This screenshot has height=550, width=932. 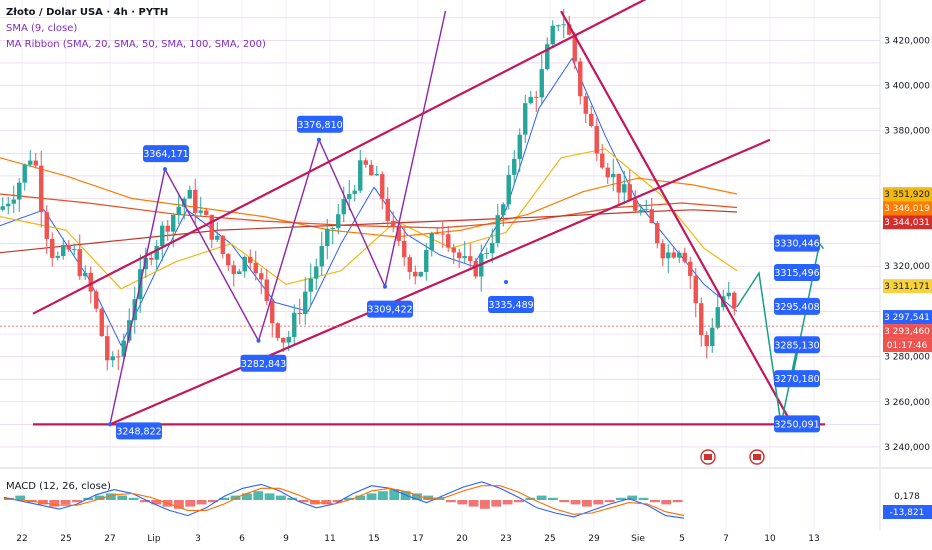 What do you see at coordinates (796, 307) in the screenshot?
I see `annotation-label: 3295,408` at bounding box center [796, 307].